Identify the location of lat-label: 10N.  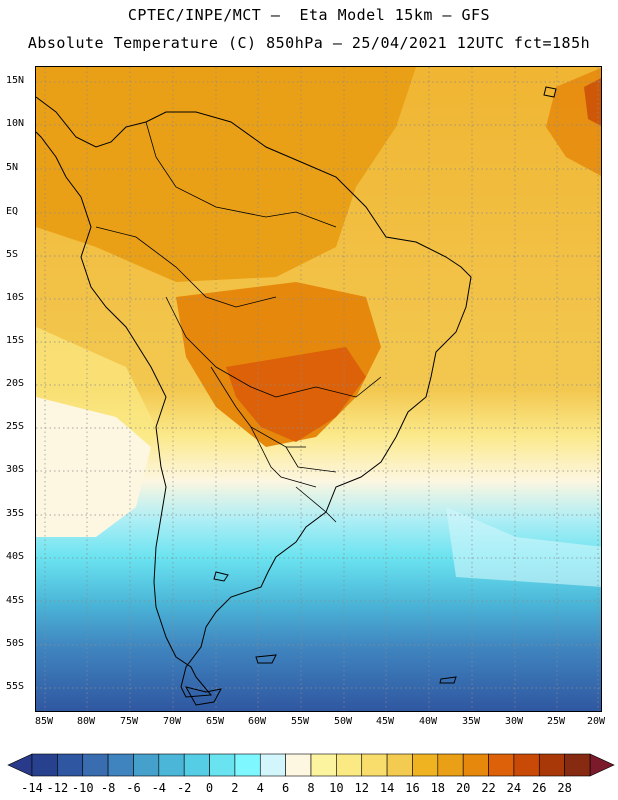
(15, 123).